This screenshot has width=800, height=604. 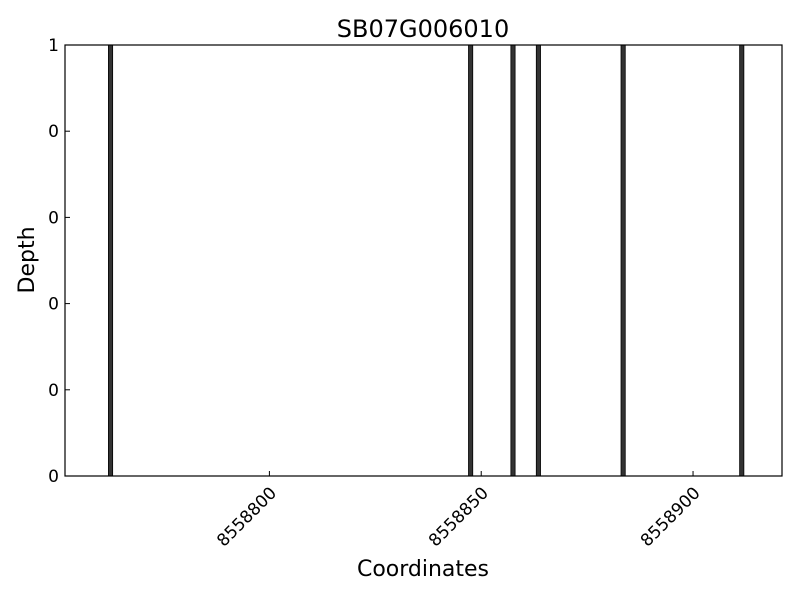 What do you see at coordinates (671, 517) in the screenshot?
I see `x-tick-label: 8558900` at bounding box center [671, 517].